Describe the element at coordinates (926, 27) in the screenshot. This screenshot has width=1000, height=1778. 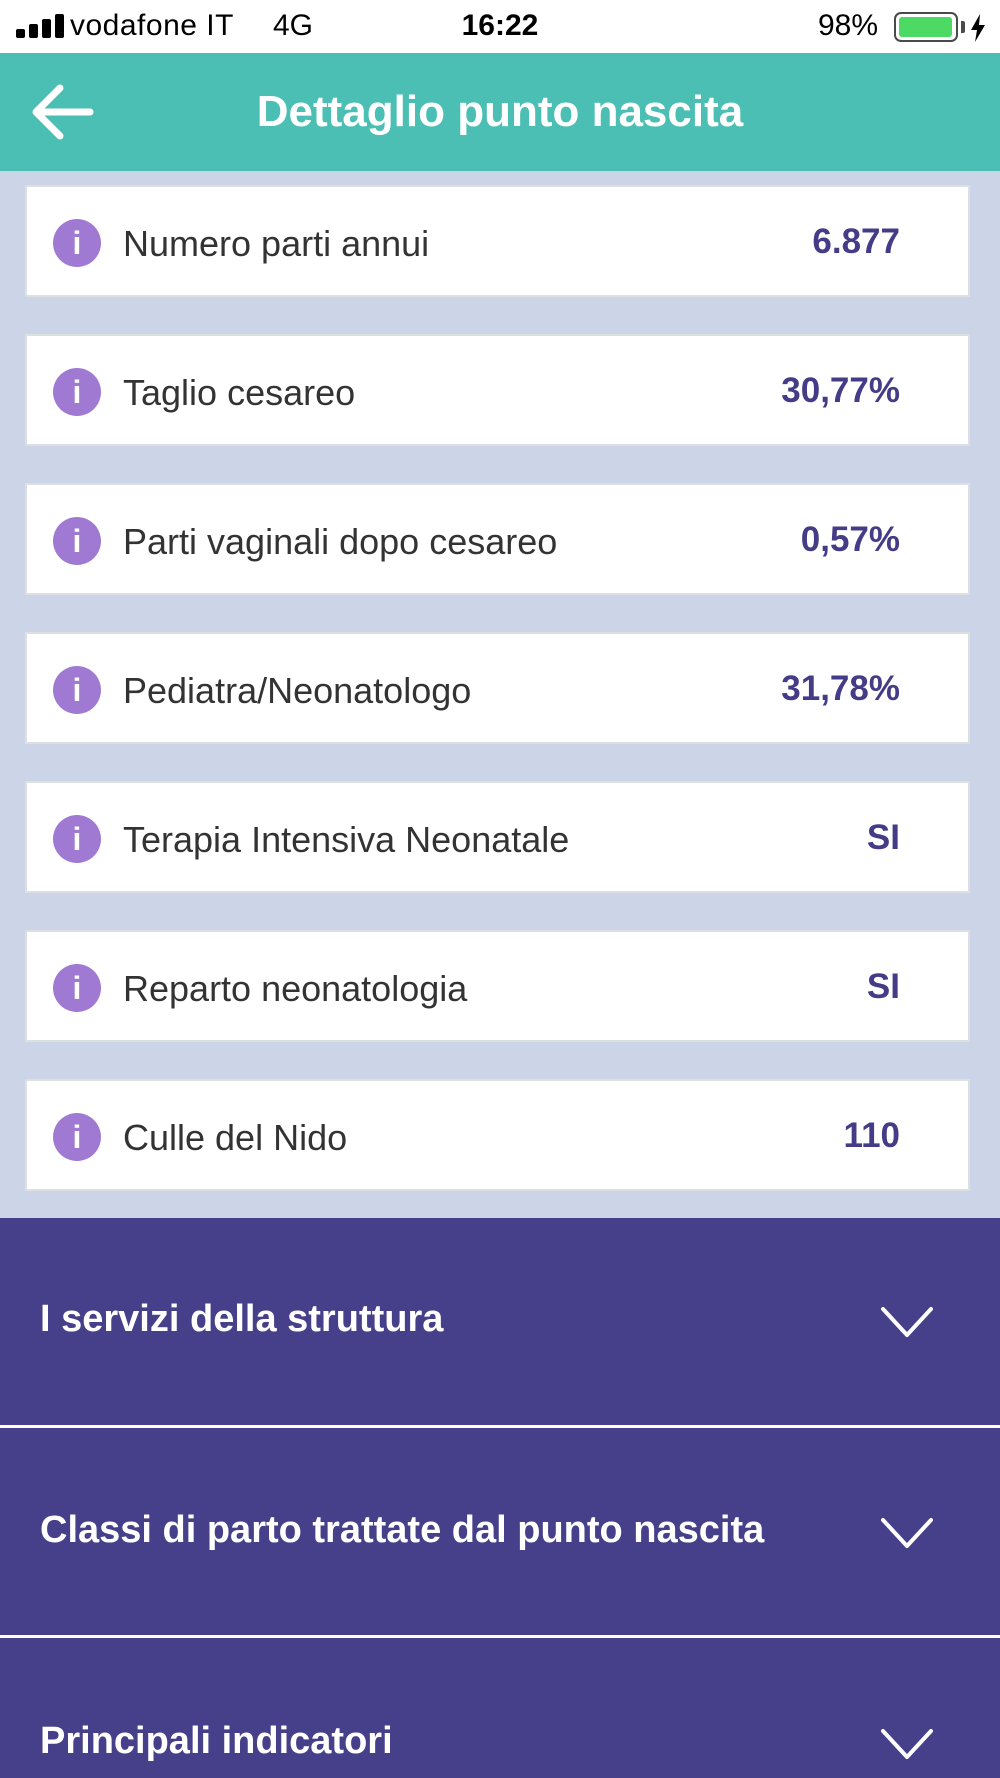
I see `battery-icon` at that location.